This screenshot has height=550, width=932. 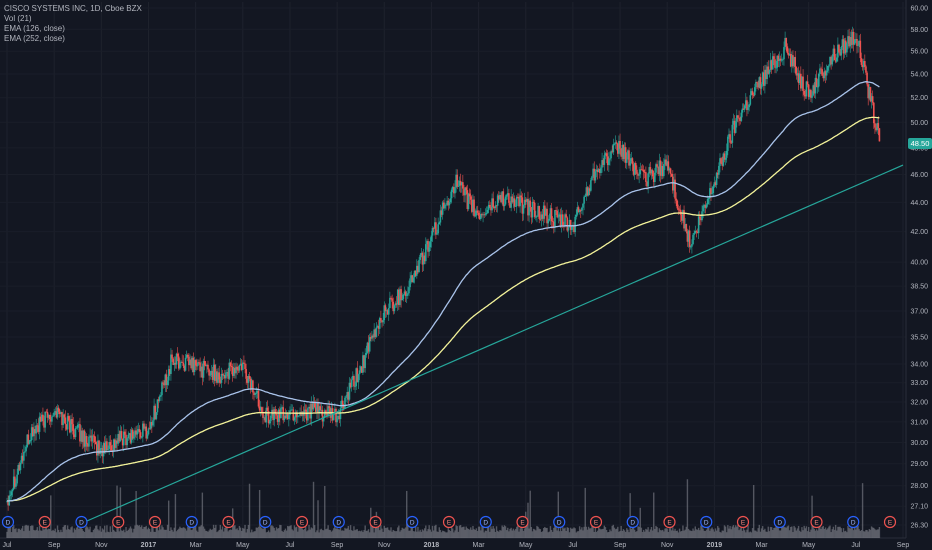 What do you see at coordinates (81, 522) in the screenshot?
I see `dividend-marker` at bounding box center [81, 522].